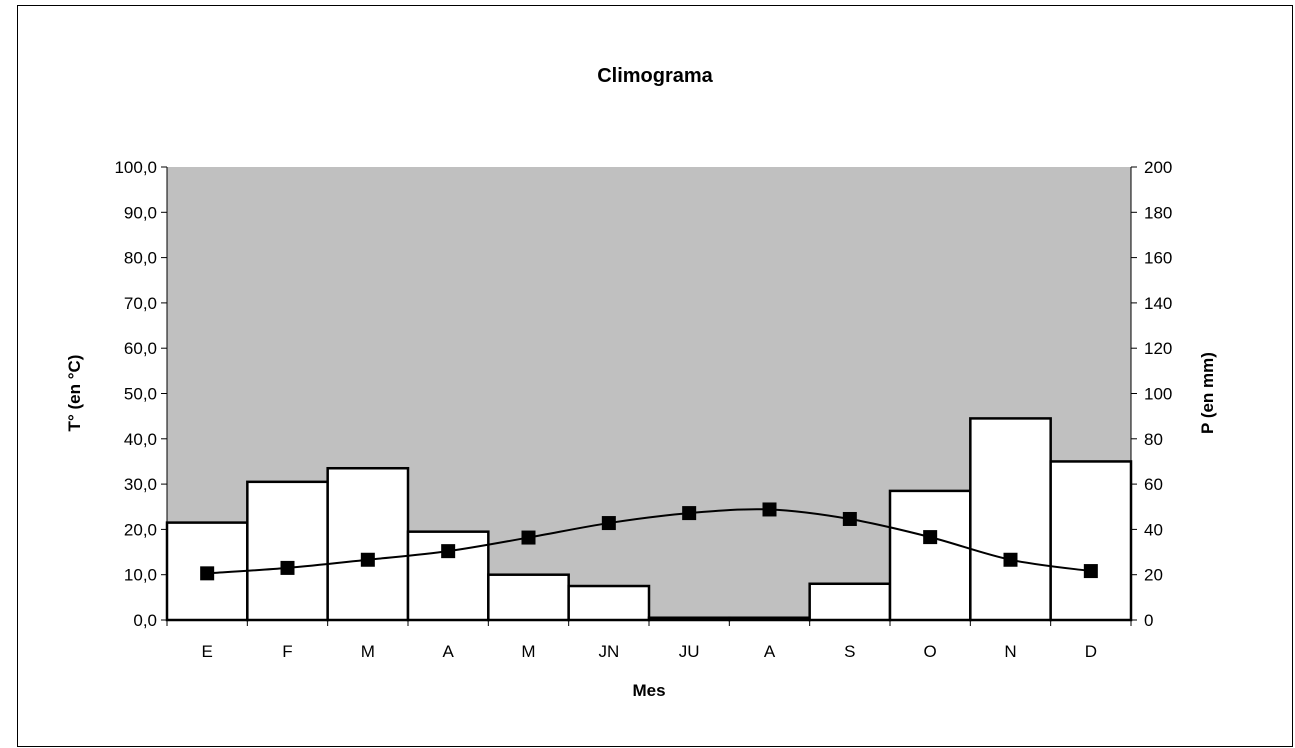  Describe the element at coordinates (1010, 651) in the screenshot. I see `x-tick-label: N` at that location.